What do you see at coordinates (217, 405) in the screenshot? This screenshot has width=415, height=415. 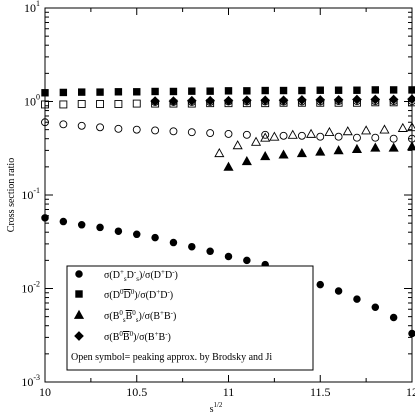 I see `x-axis-title-exponent: 1/2` at bounding box center [217, 405].